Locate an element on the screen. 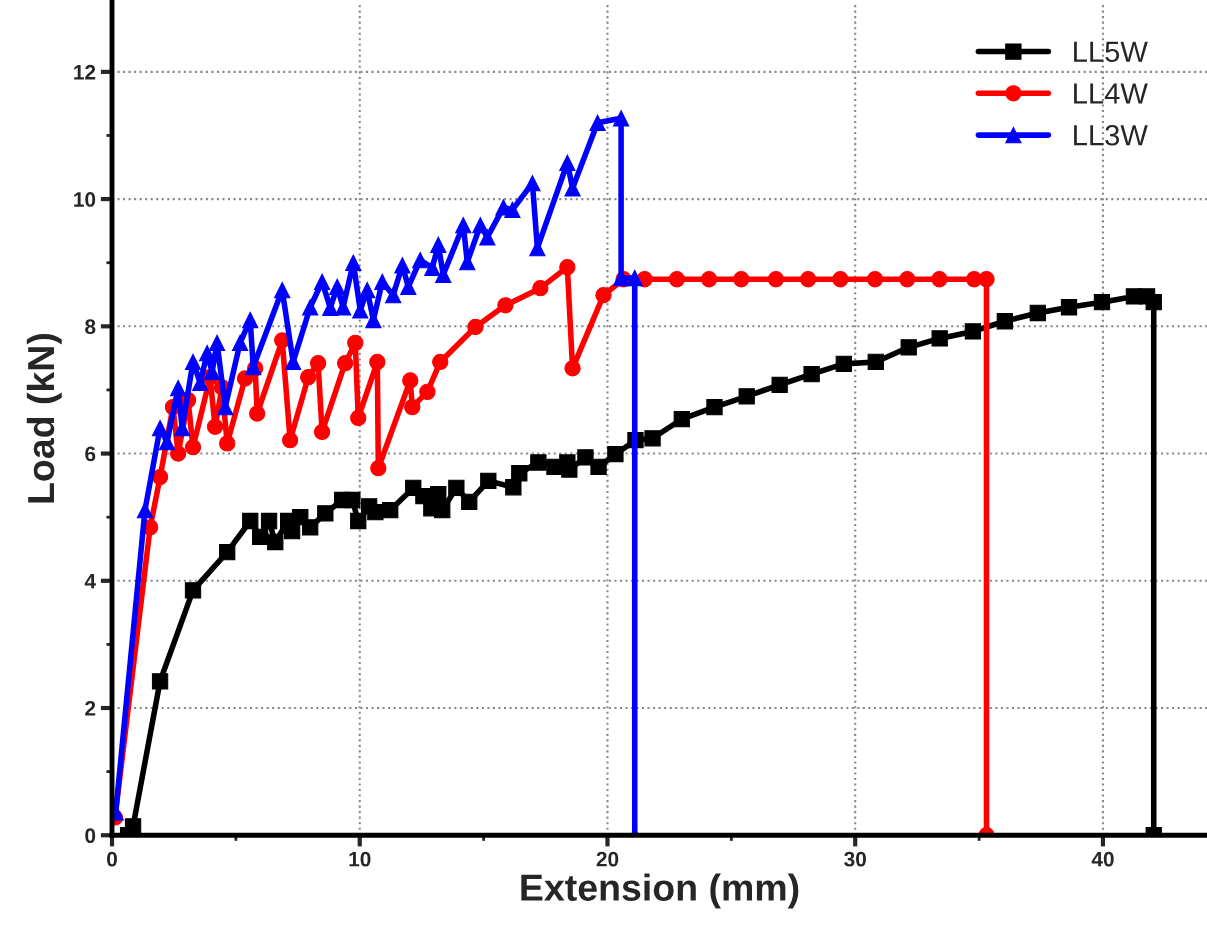  x-tick-label: 40 is located at coordinates (1102, 859).